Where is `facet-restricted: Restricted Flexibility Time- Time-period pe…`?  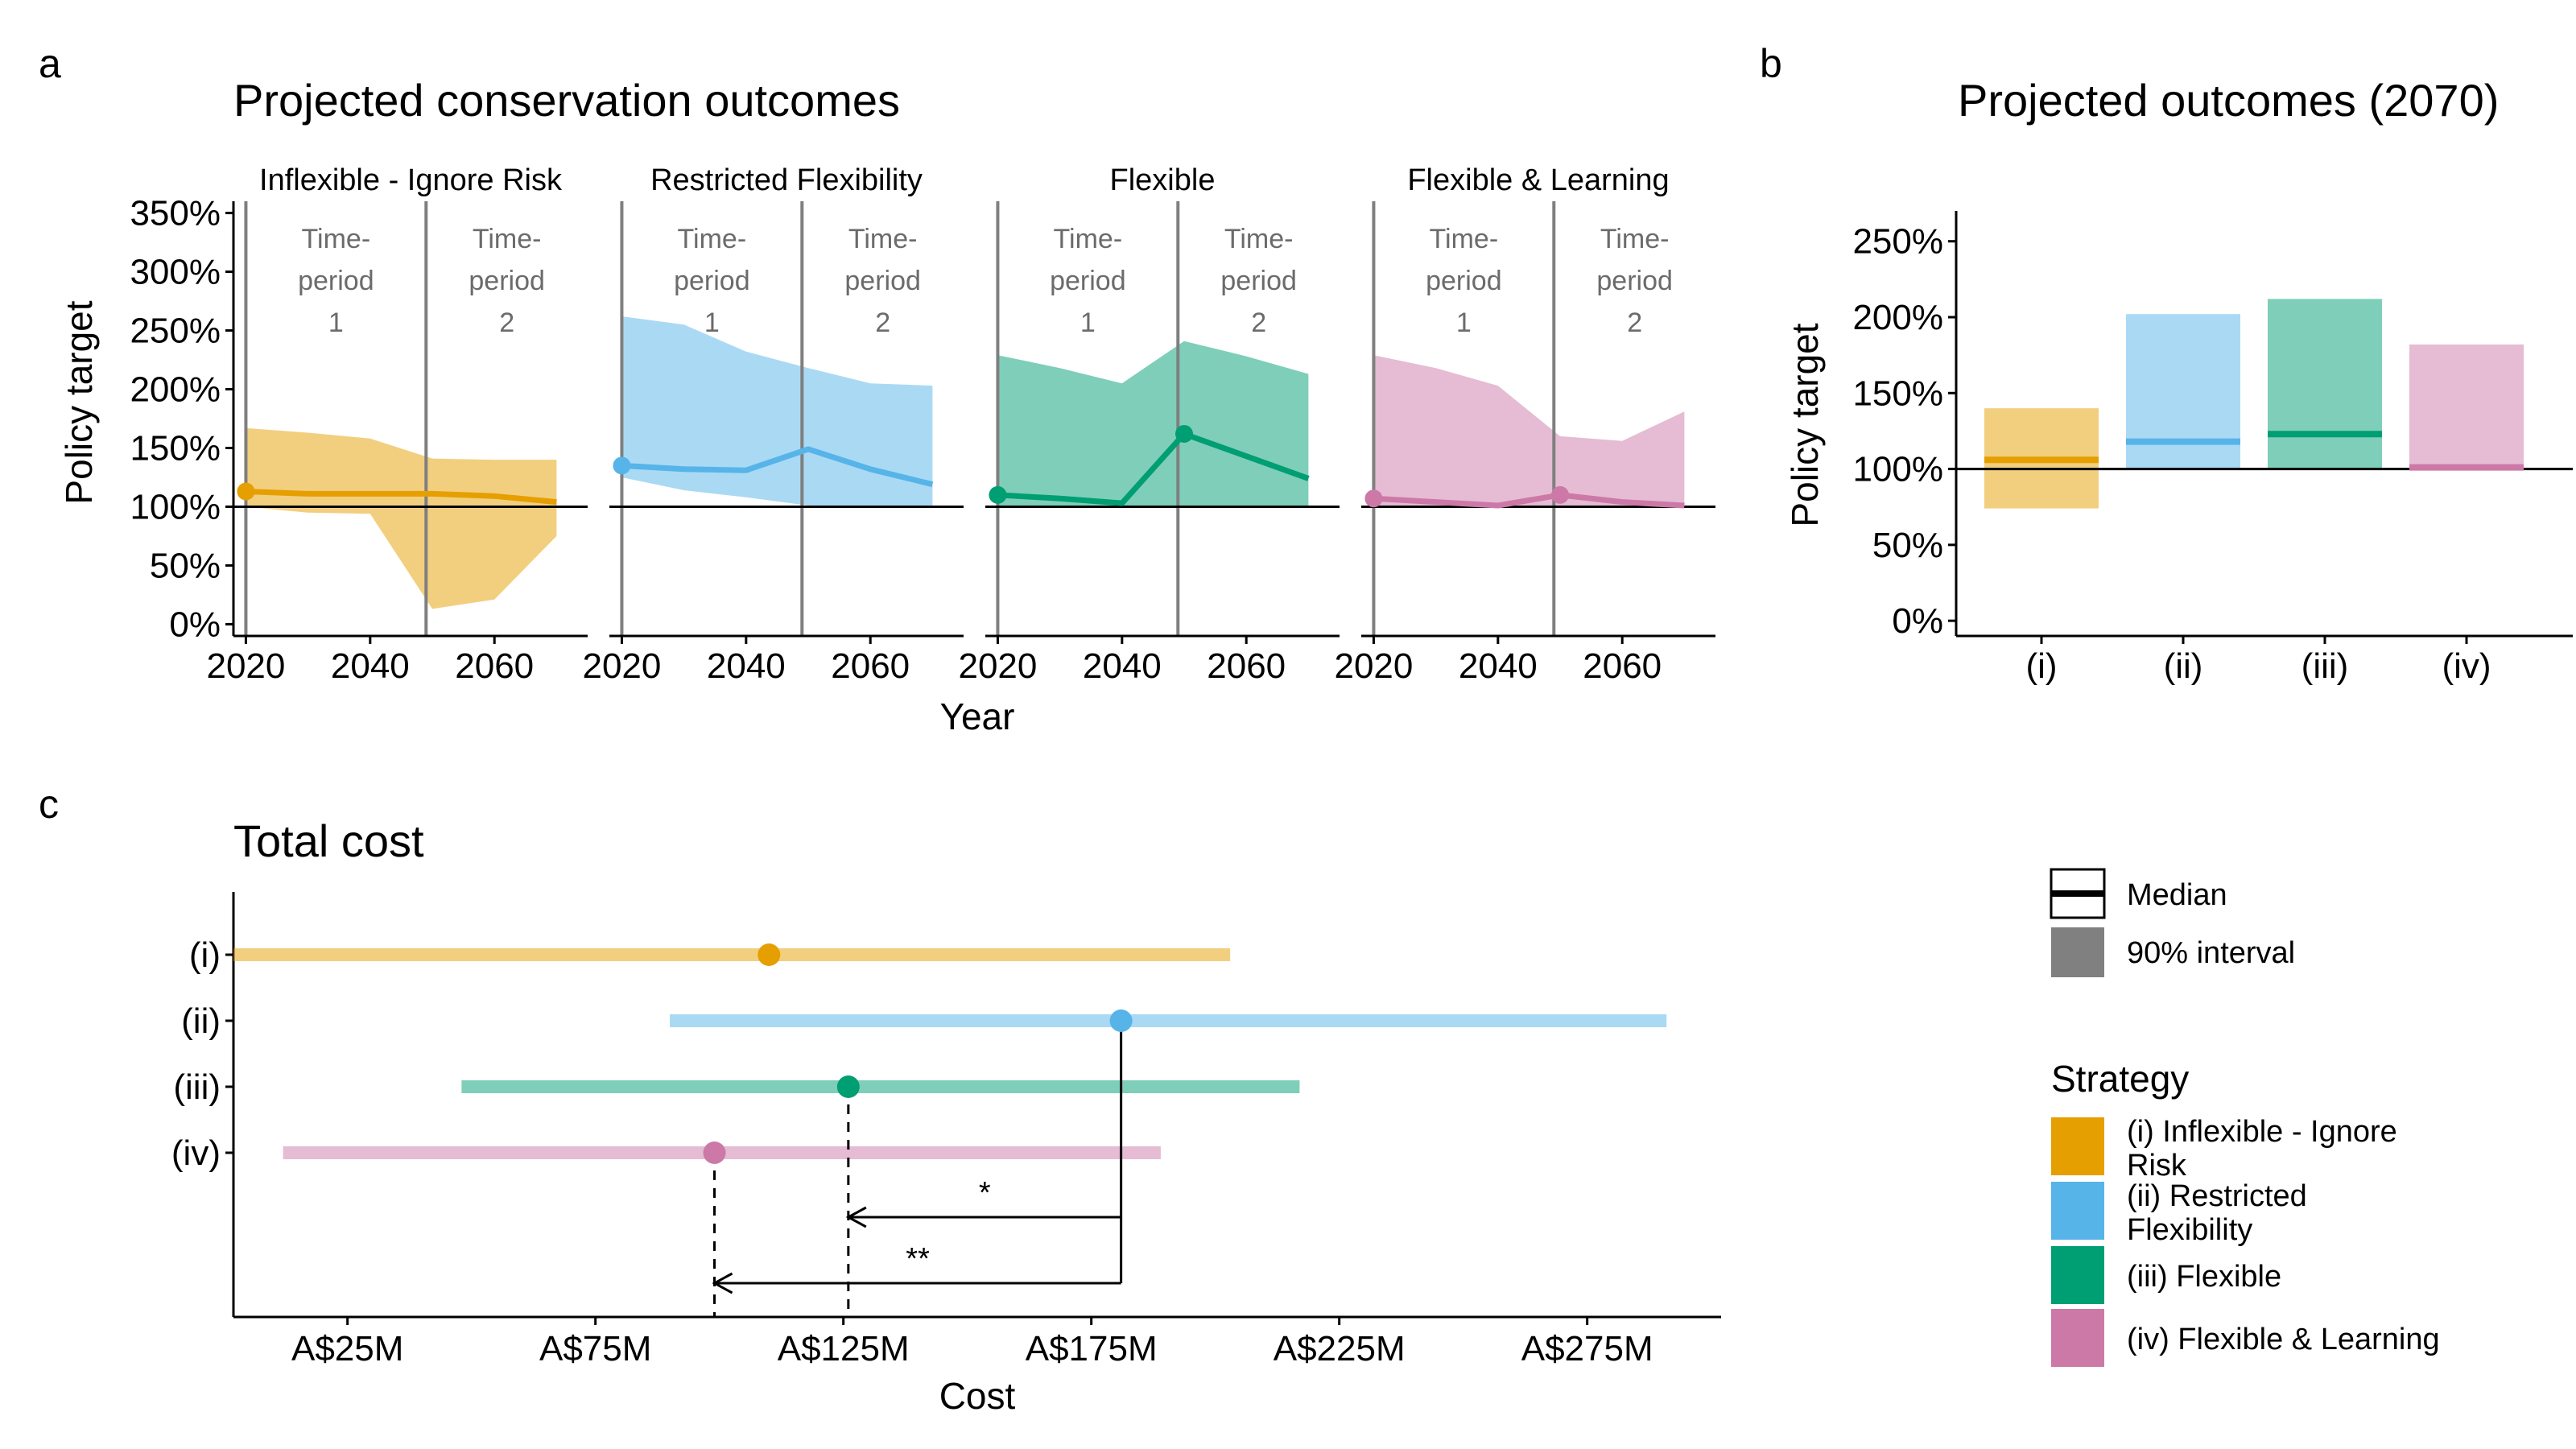 facet-restricted: Restricted Flexibility Time- Time-period pe… is located at coordinates (773, 424).